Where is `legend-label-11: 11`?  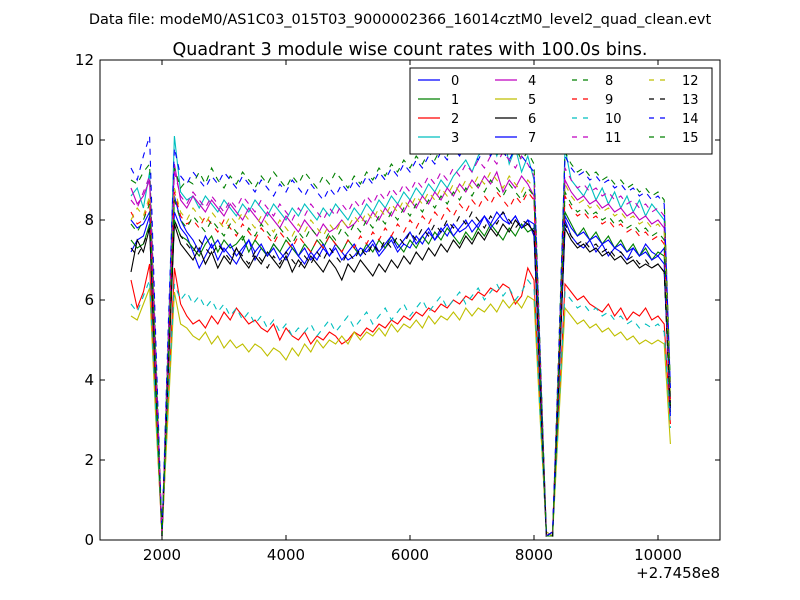 legend-label-11: 11 is located at coordinates (613, 138).